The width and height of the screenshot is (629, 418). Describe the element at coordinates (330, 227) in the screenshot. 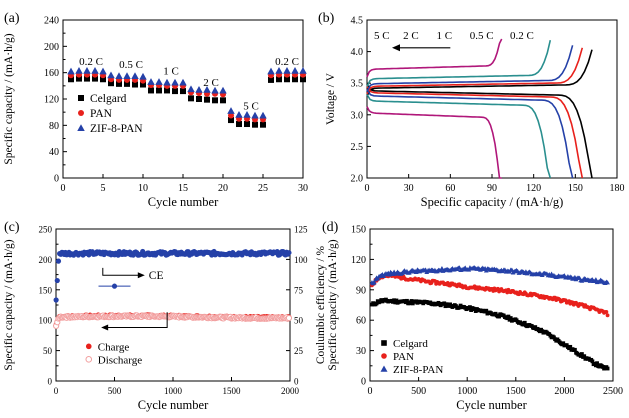

I see `panel-label: (d)` at that location.